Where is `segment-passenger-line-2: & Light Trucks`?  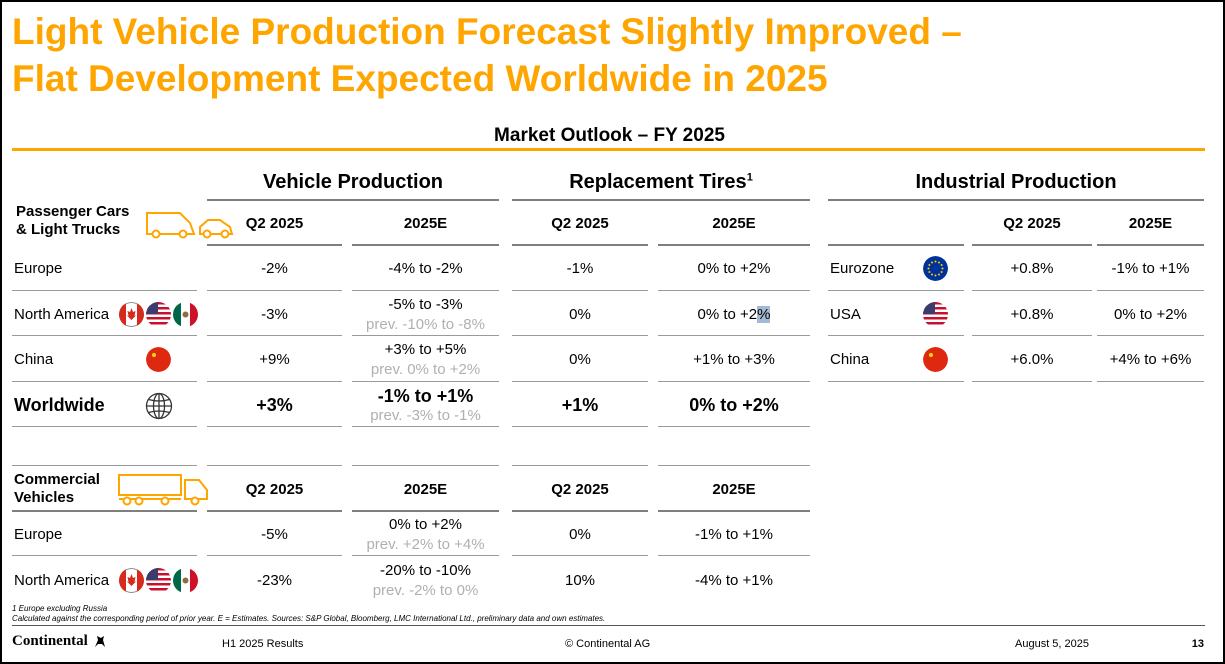 segment-passenger-line-2: & Light Trucks is located at coordinates (68, 229).